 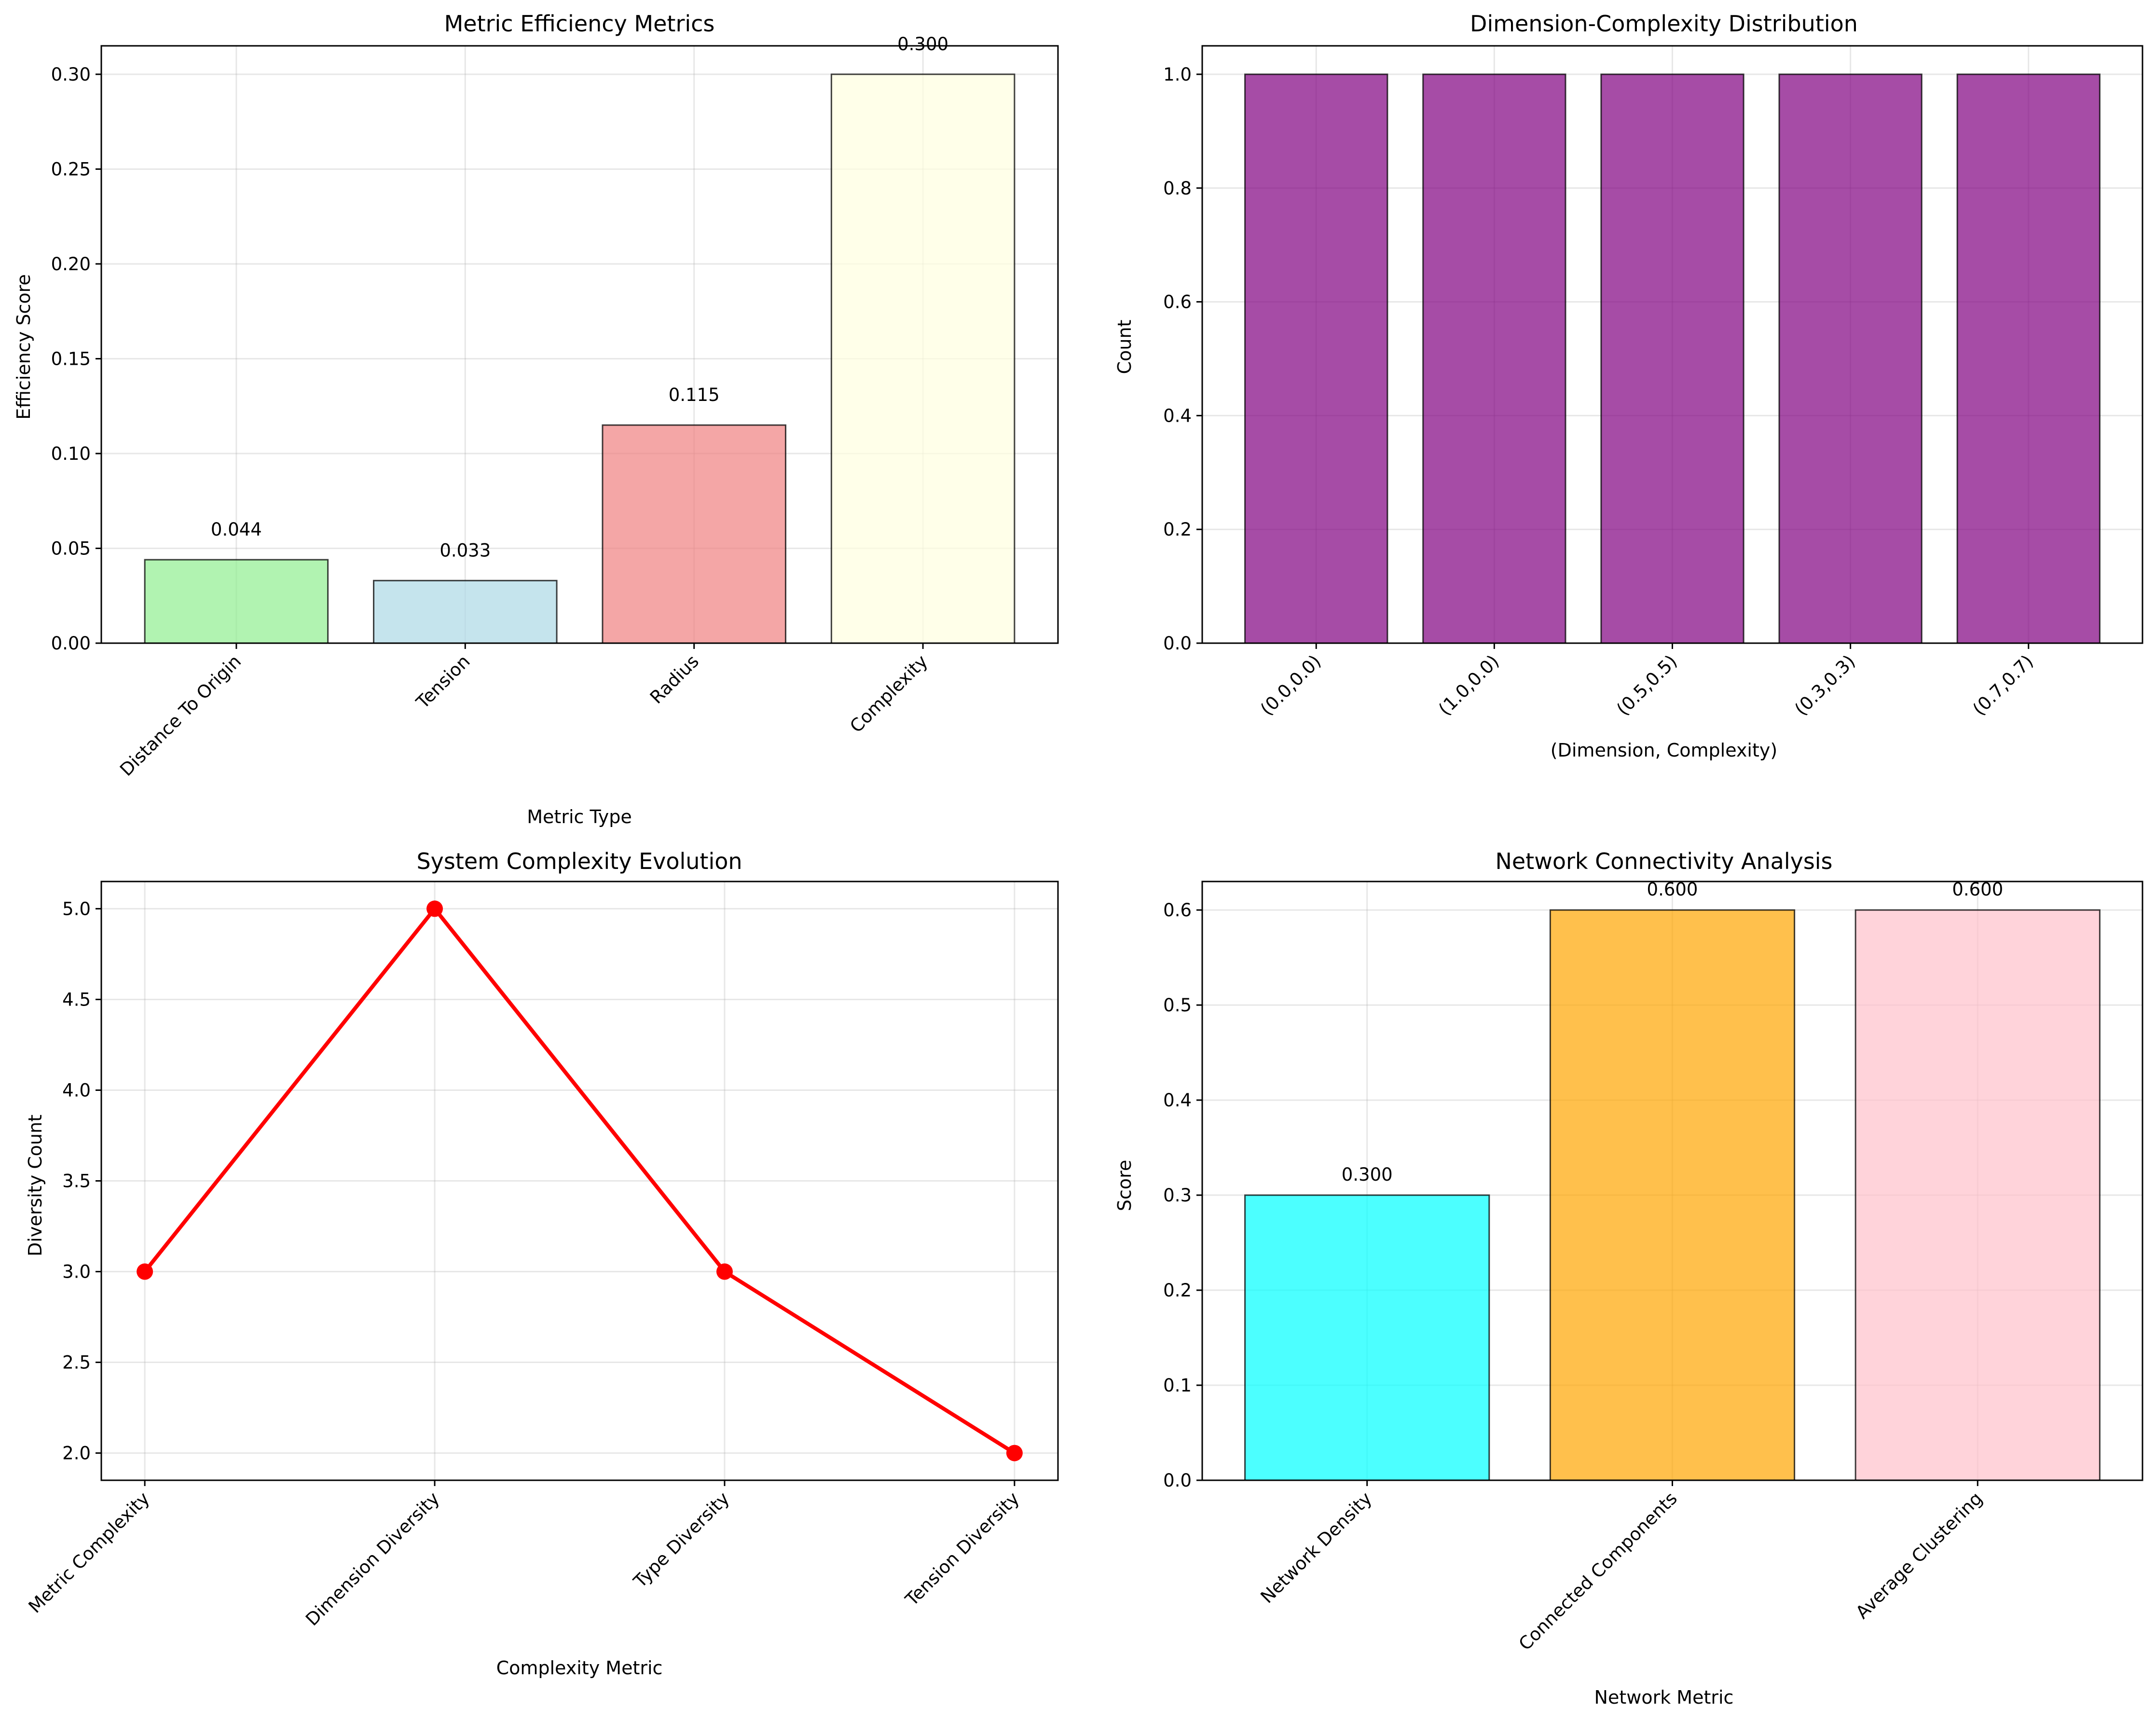 What do you see at coordinates (1177, 1385) in the screenshot?
I see `y-tick-label: 0.1` at bounding box center [1177, 1385].